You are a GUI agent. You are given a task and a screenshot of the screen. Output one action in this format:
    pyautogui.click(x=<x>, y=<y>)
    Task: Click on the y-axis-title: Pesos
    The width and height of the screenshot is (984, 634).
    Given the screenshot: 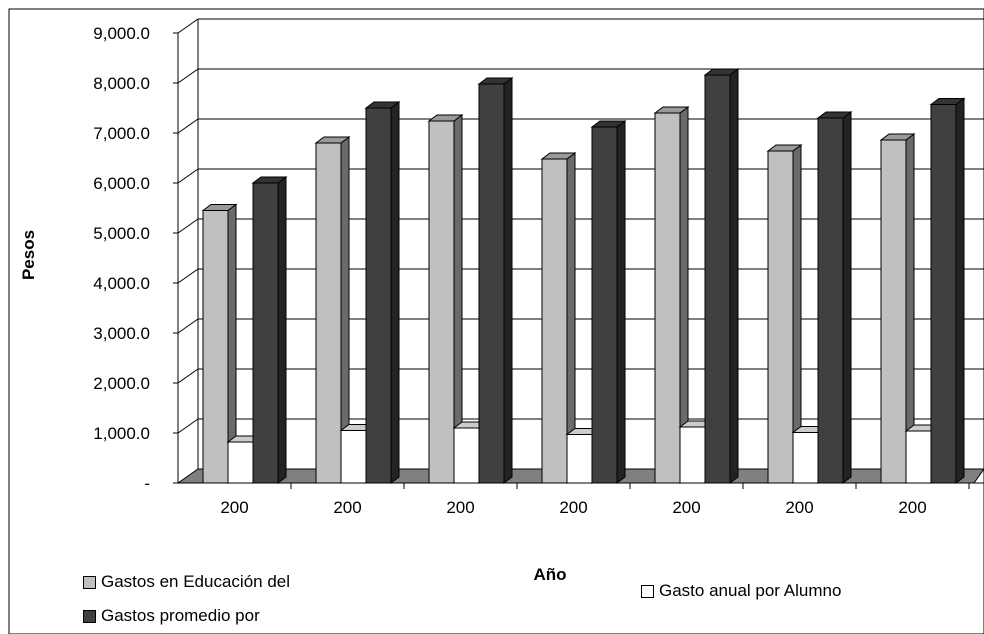 What is the action you would take?
    pyautogui.click(x=28, y=255)
    